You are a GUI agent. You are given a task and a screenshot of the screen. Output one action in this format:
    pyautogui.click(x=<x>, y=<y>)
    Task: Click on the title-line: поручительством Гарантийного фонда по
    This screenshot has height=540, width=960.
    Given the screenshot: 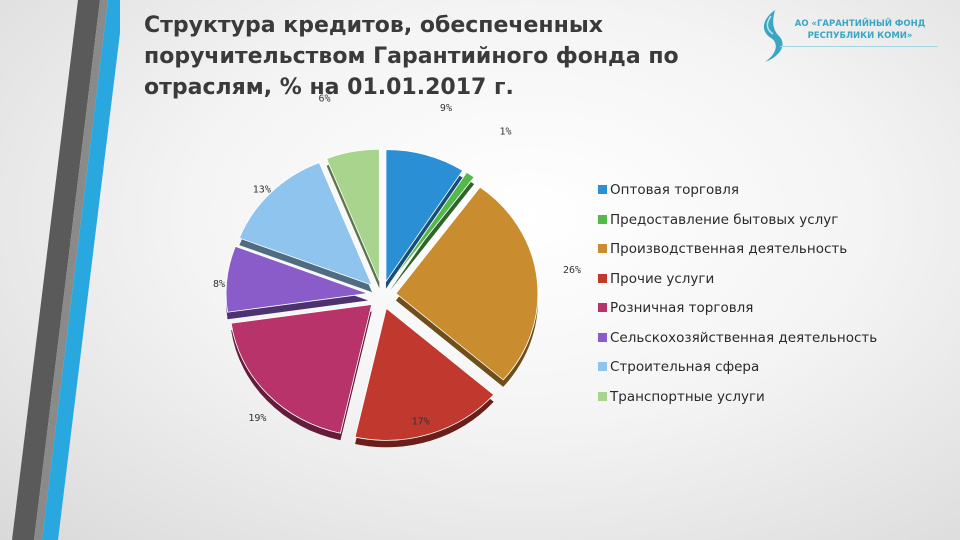 What is the action you would take?
    pyautogui.click(x=411, y=56)
    